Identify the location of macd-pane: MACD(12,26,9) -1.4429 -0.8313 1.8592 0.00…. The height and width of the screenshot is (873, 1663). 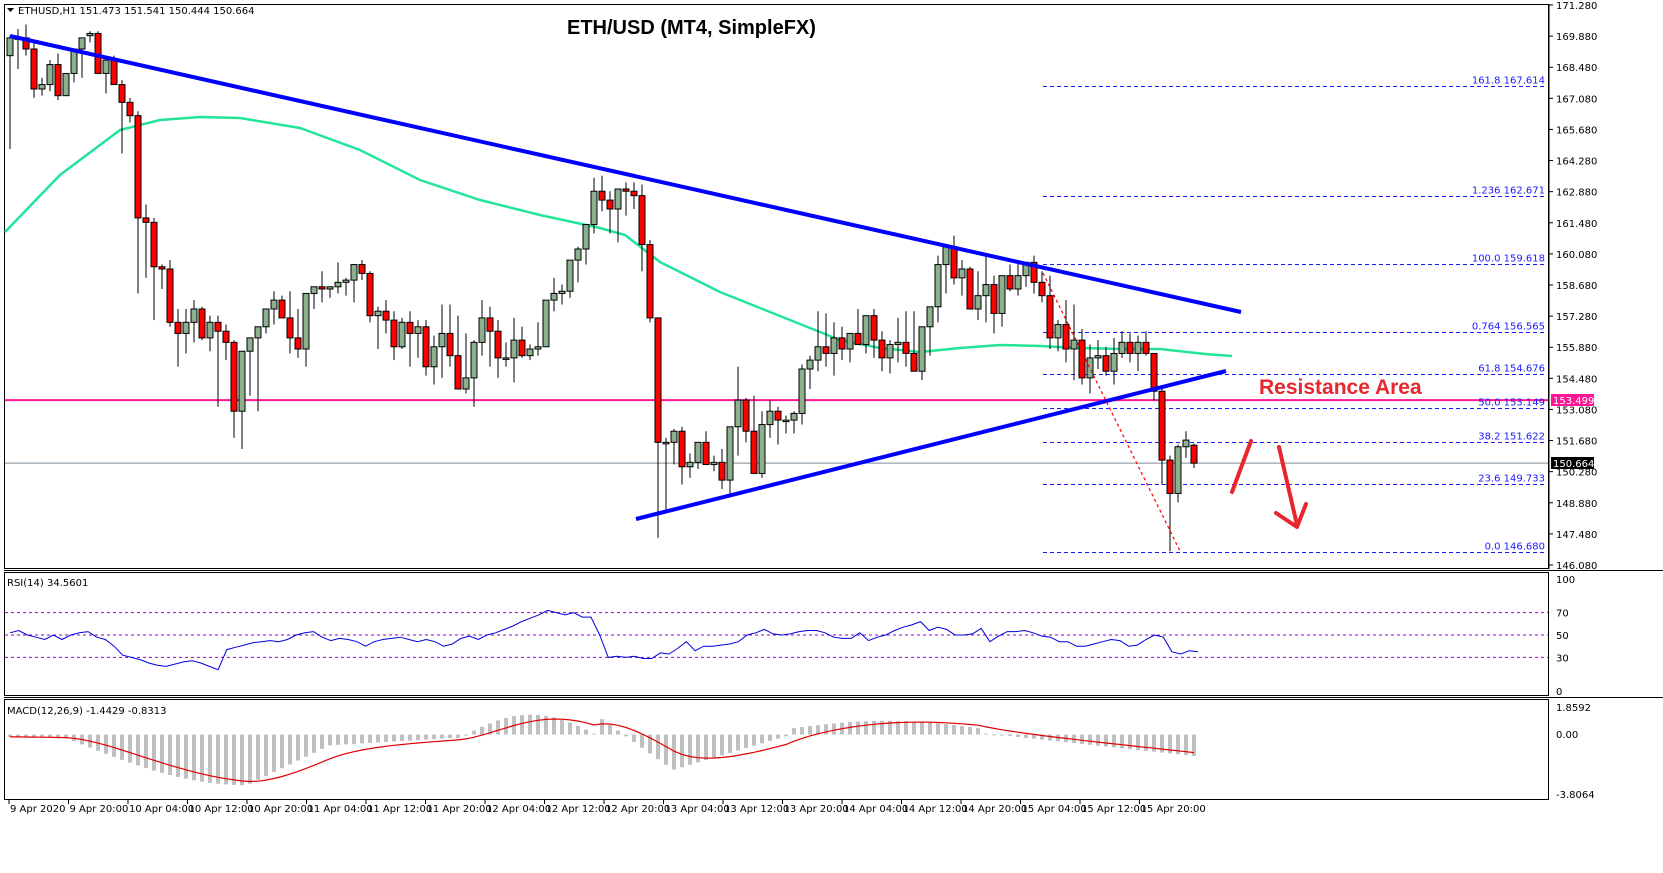
(833, 749).